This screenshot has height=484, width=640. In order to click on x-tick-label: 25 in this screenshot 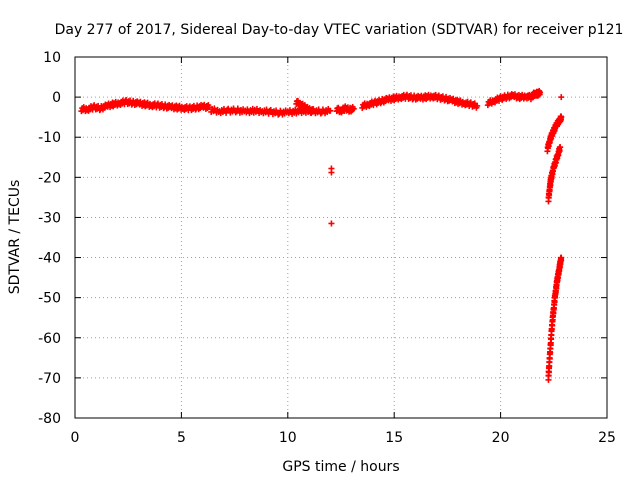, I will do `click(607, 438)`.